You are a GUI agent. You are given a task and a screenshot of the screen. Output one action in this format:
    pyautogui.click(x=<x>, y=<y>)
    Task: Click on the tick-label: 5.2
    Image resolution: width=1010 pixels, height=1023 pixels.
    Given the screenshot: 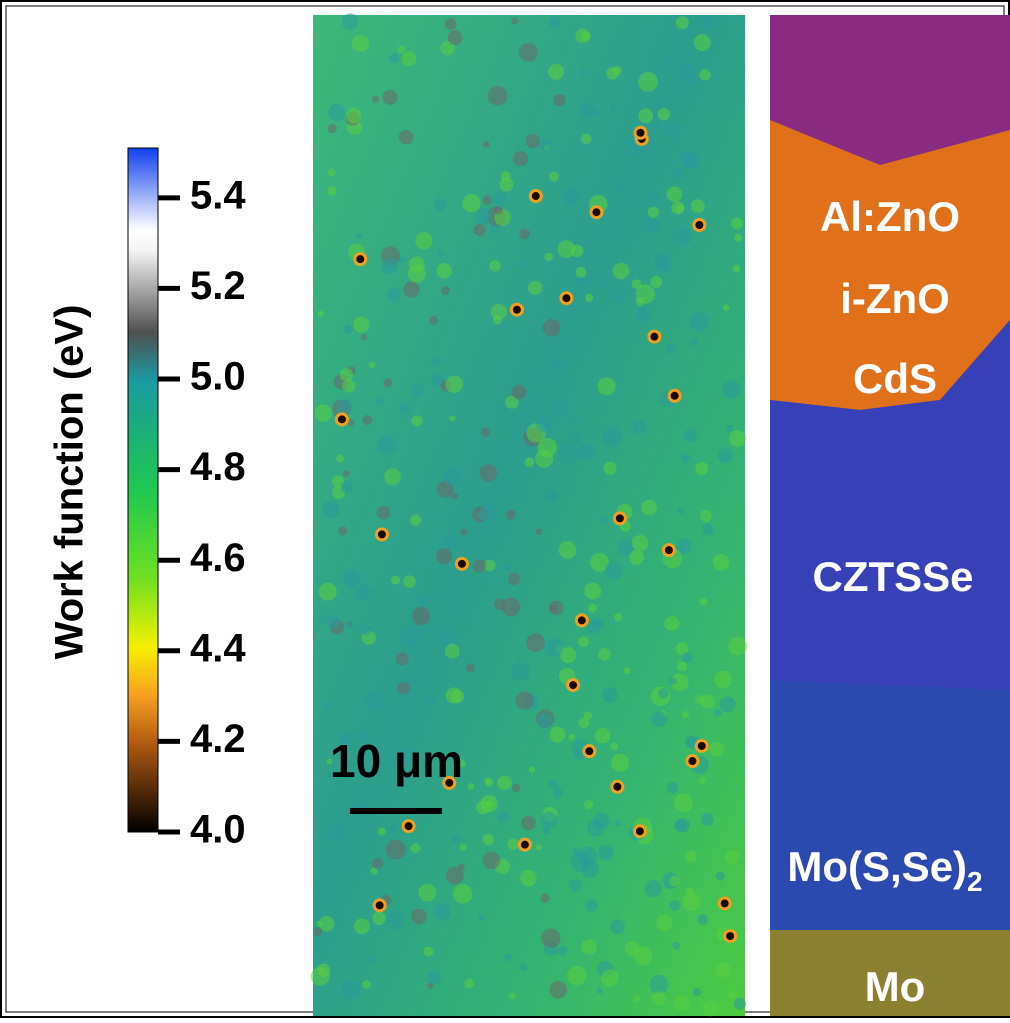 What is the action you would take?
    pyautogui.click(x=218, y=286)
    